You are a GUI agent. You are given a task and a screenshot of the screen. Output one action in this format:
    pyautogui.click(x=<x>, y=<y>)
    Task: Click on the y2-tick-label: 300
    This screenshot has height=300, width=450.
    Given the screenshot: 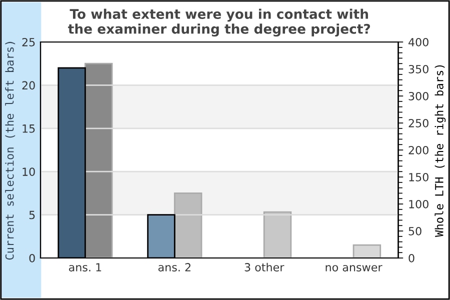 What is the action you would take?
    pyautogui.click(x=418, y=96)
    